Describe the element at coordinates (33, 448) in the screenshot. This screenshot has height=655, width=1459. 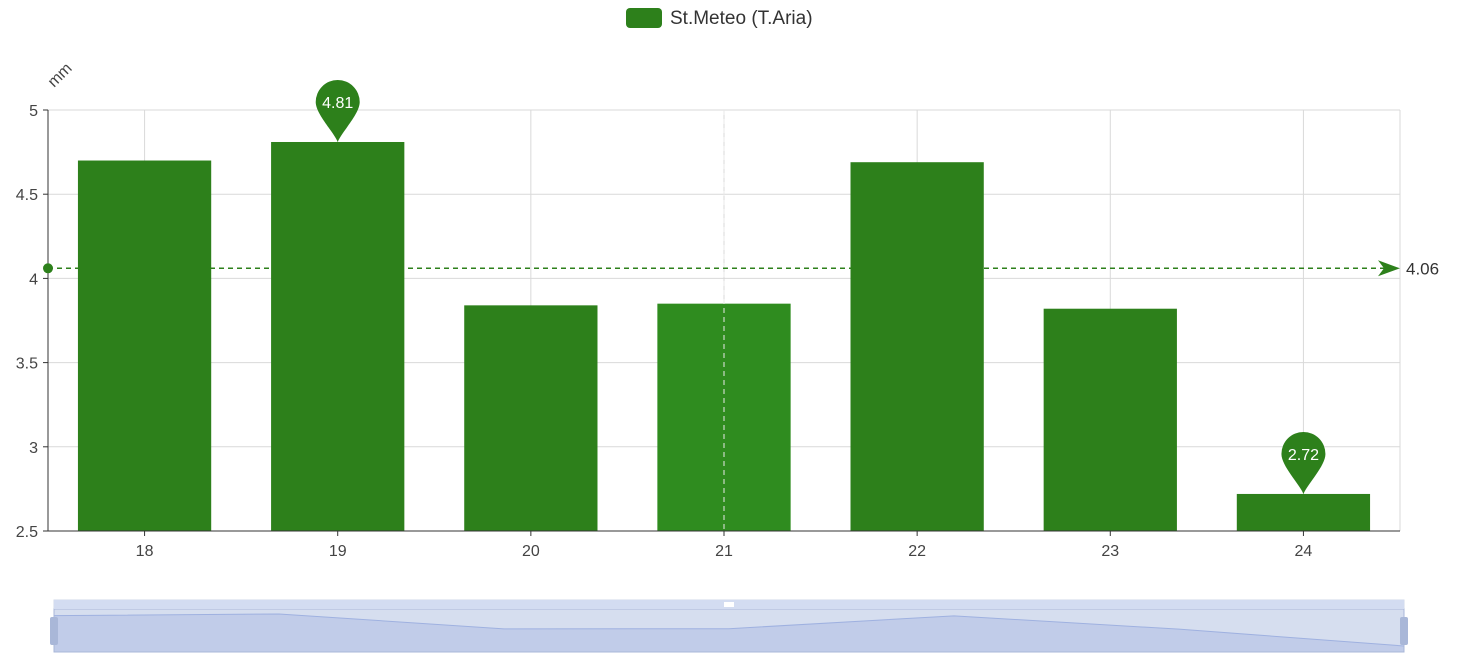
I see `y-tick-label: 3` at that location.